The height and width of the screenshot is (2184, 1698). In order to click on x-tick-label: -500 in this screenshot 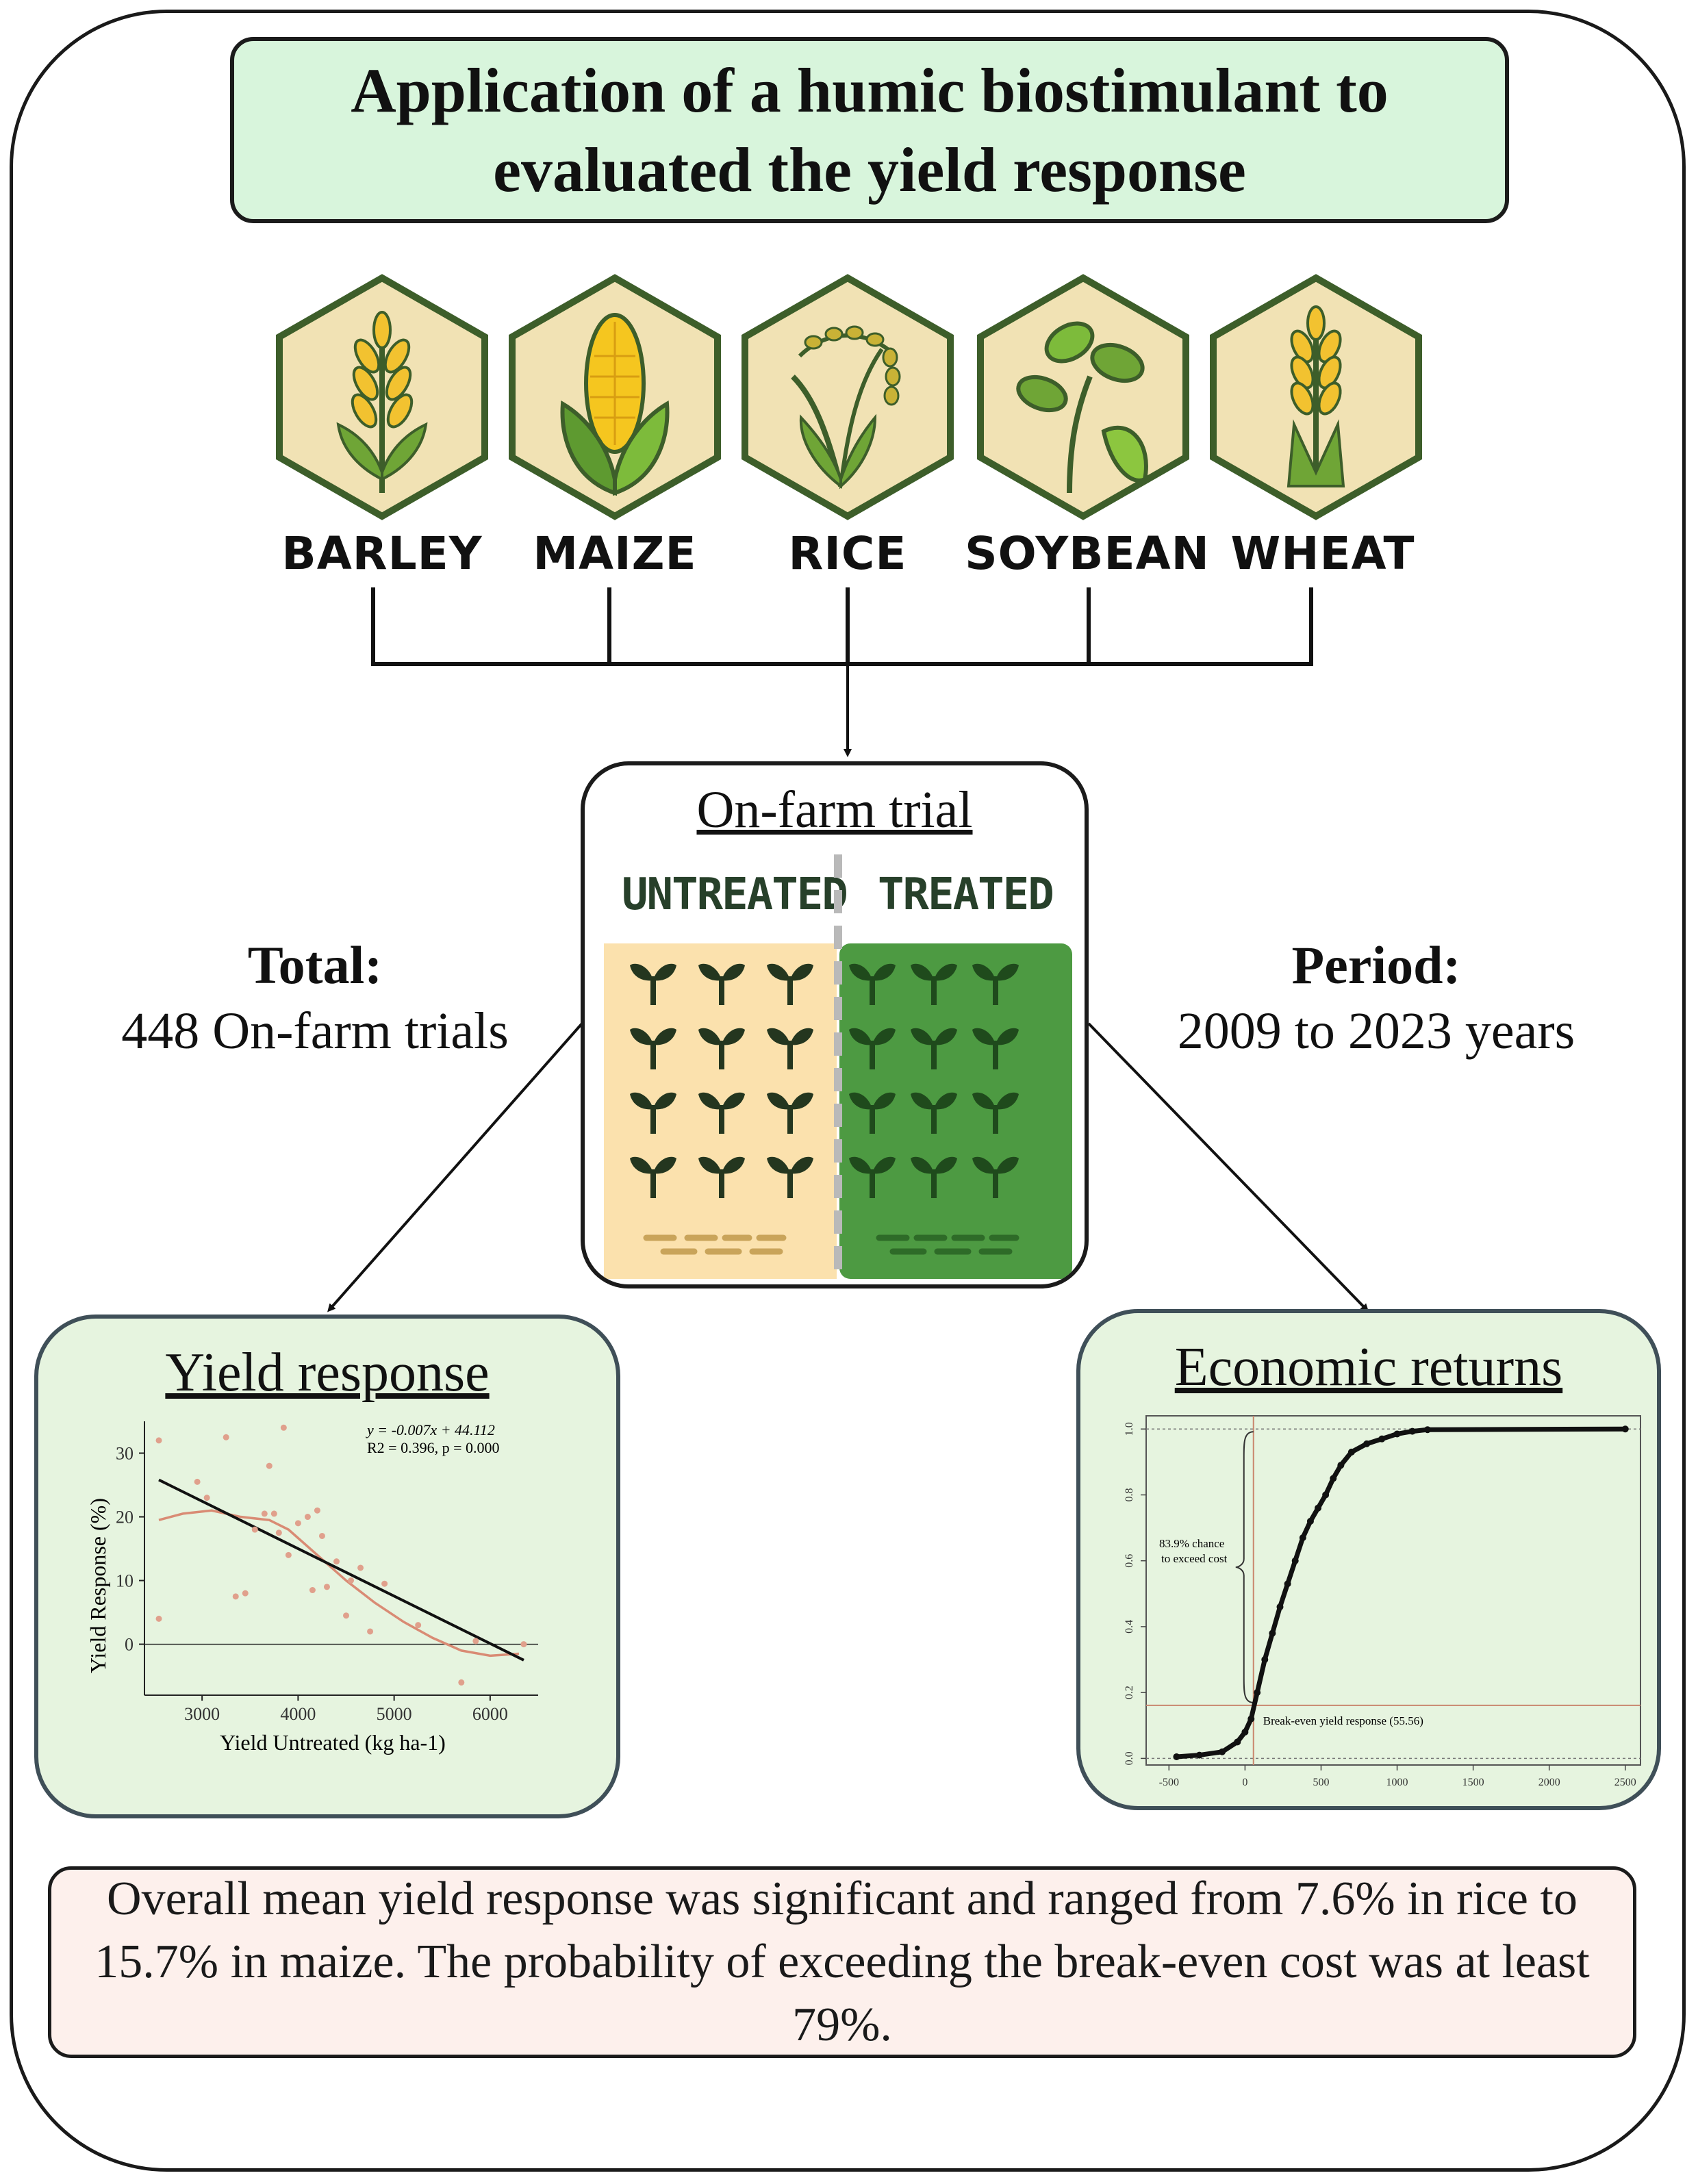, I will do `click(1169, 1782)`.